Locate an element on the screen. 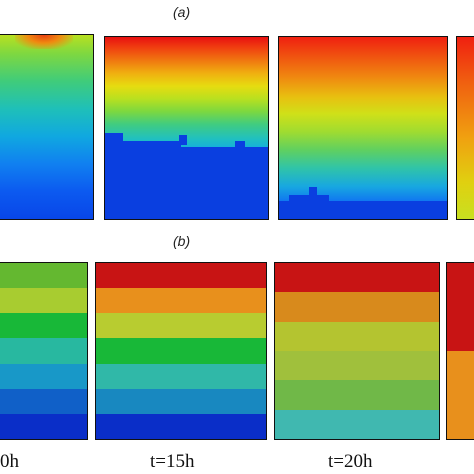 Image resolution: width=474 pixels, height=474 pixels. panel-label-a: (a) is located at coordinates (182, 12).